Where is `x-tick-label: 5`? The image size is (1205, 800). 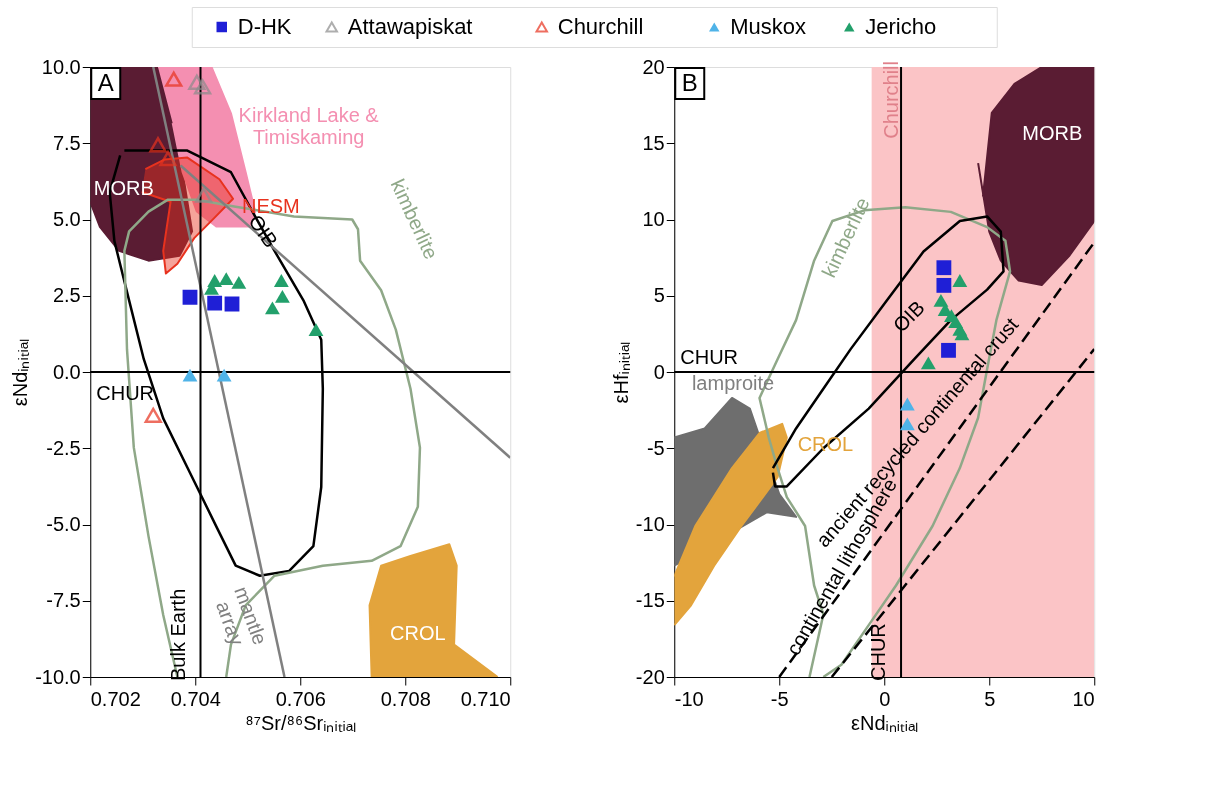 x-tick-label: 5 is located at coordinates (990, 698).